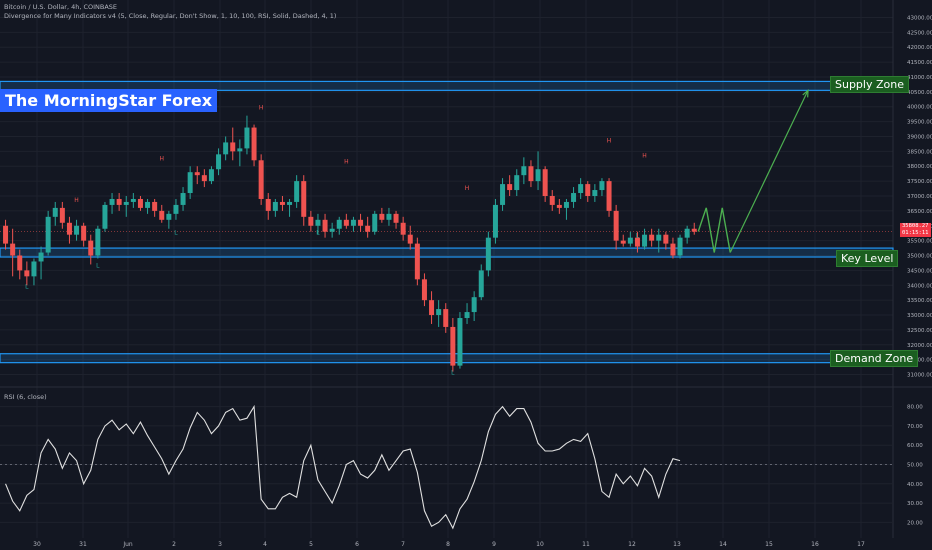 The height and width of the screenshot is (550, 932). Describe the element at coordinates (632, 544) in the screenshot. I see `time-axis-label: 12` at that location.